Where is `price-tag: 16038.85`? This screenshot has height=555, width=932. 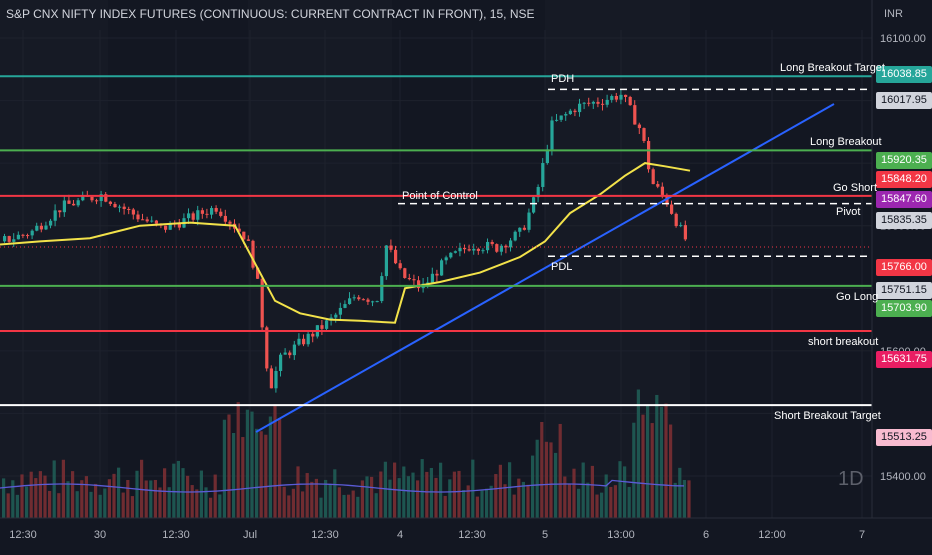 price-tag: 16038.85 is located at coordinates (904, 74).